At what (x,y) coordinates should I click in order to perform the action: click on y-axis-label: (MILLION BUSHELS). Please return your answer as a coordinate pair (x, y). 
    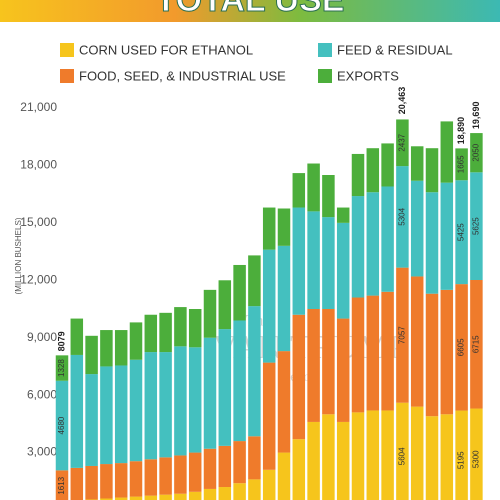
    Looking at the image, I should click on (18, 255).